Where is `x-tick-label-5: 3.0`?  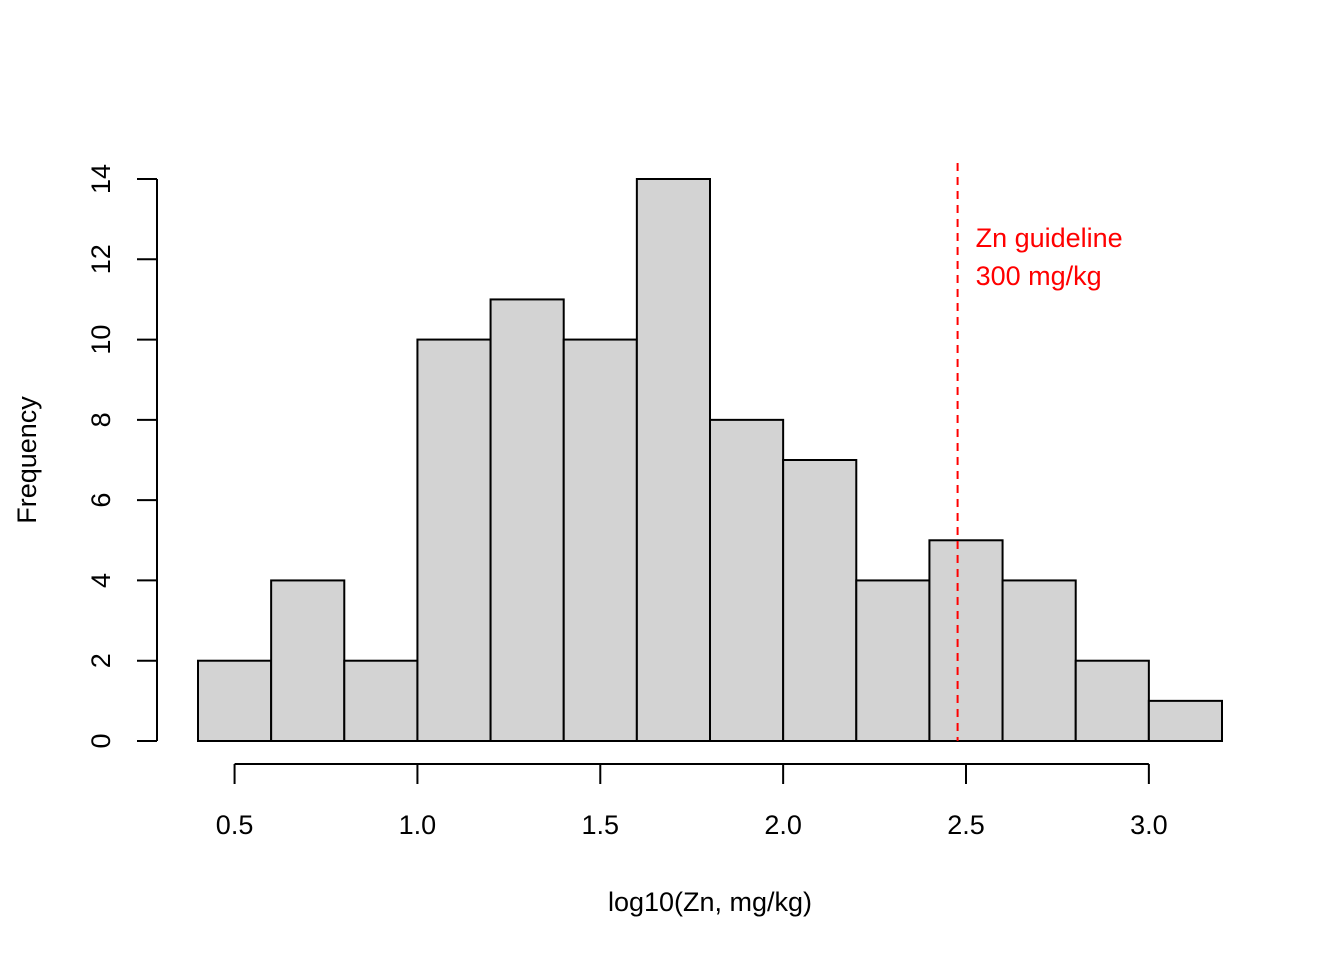
x-tick-label-5: 3.0 is located at coordinates (1149, 825).